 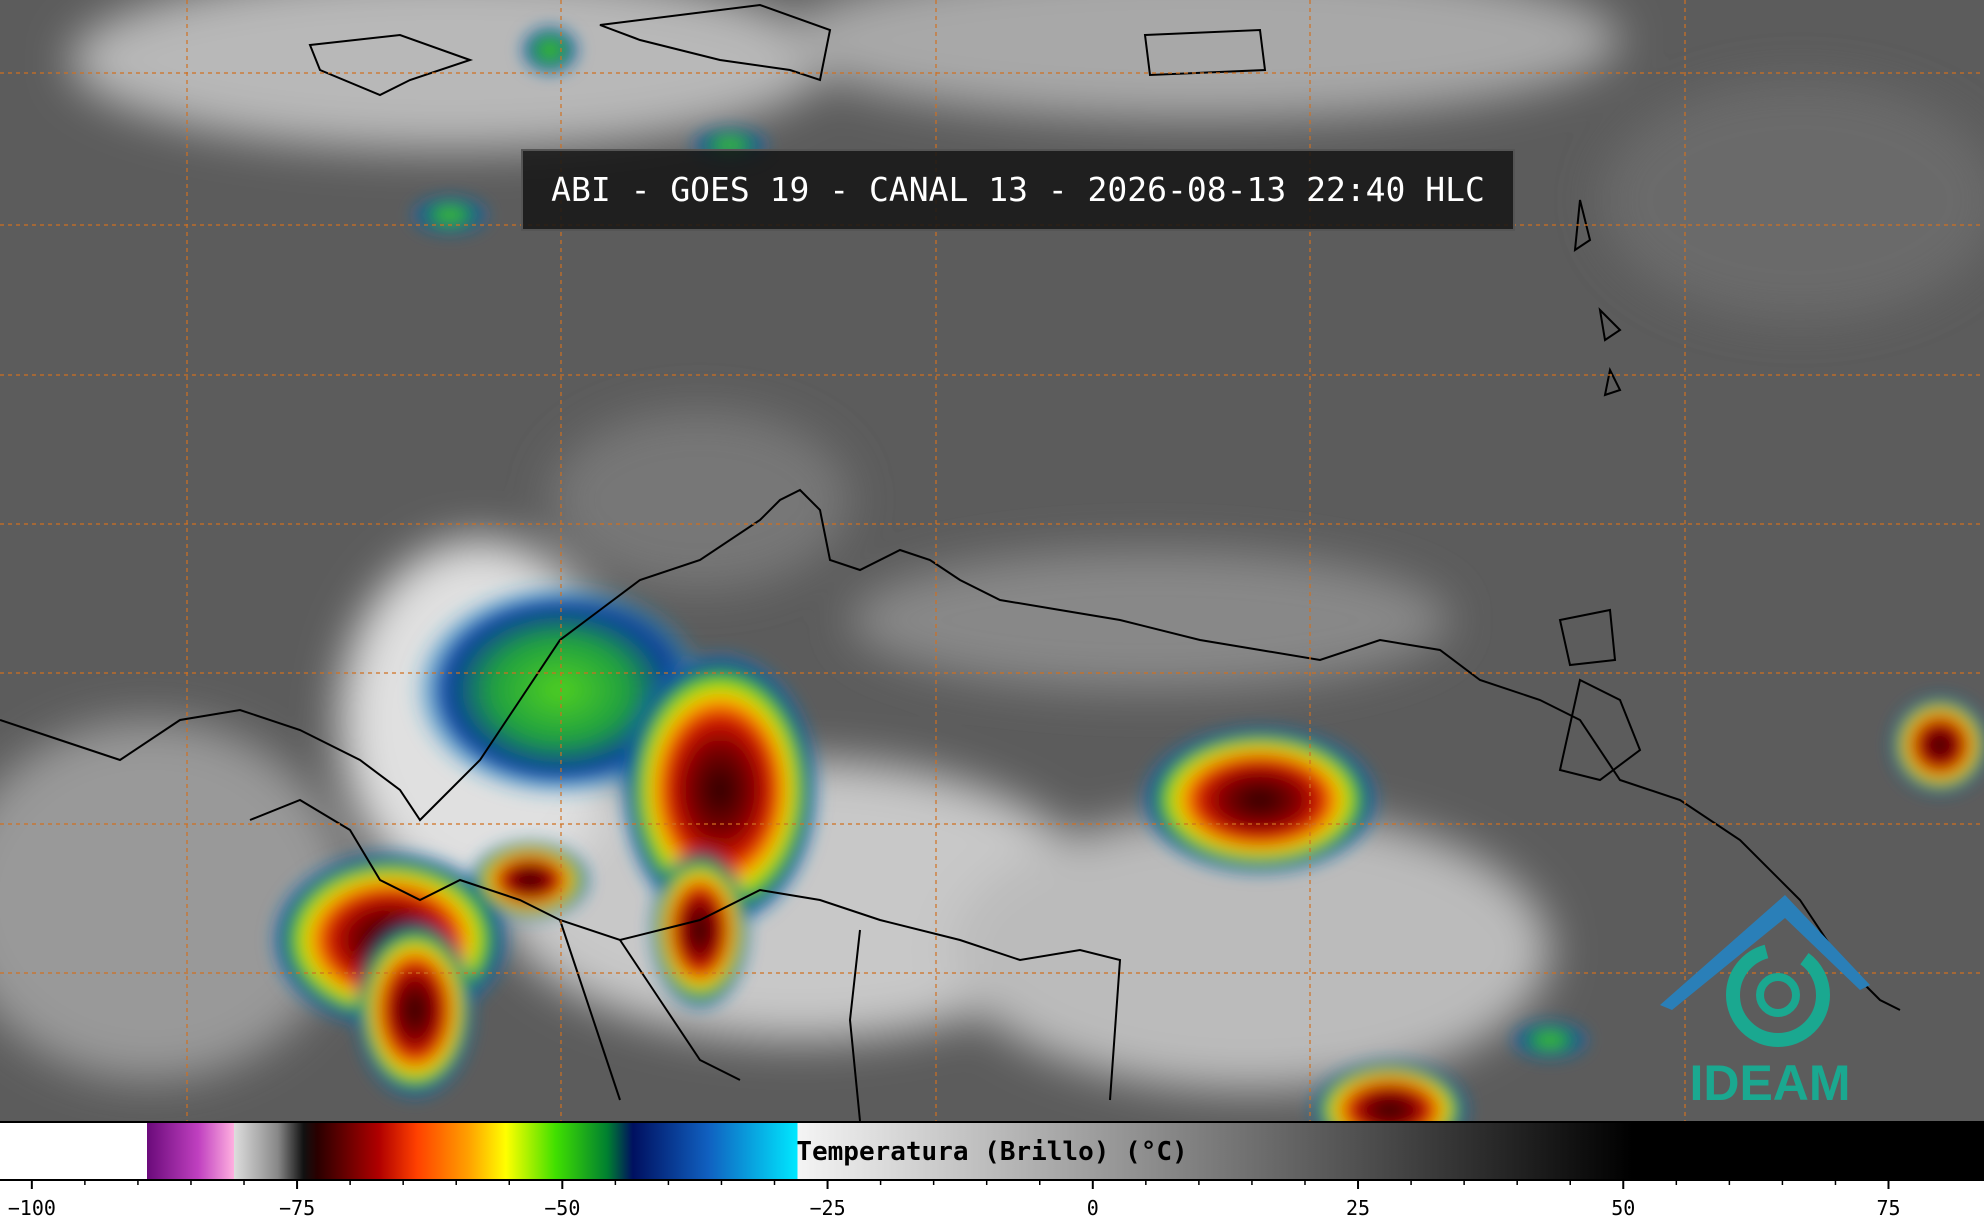 I want to click on colorbar-label: Temperatura (Brillo) (°C), so click(x=992, y=1152).